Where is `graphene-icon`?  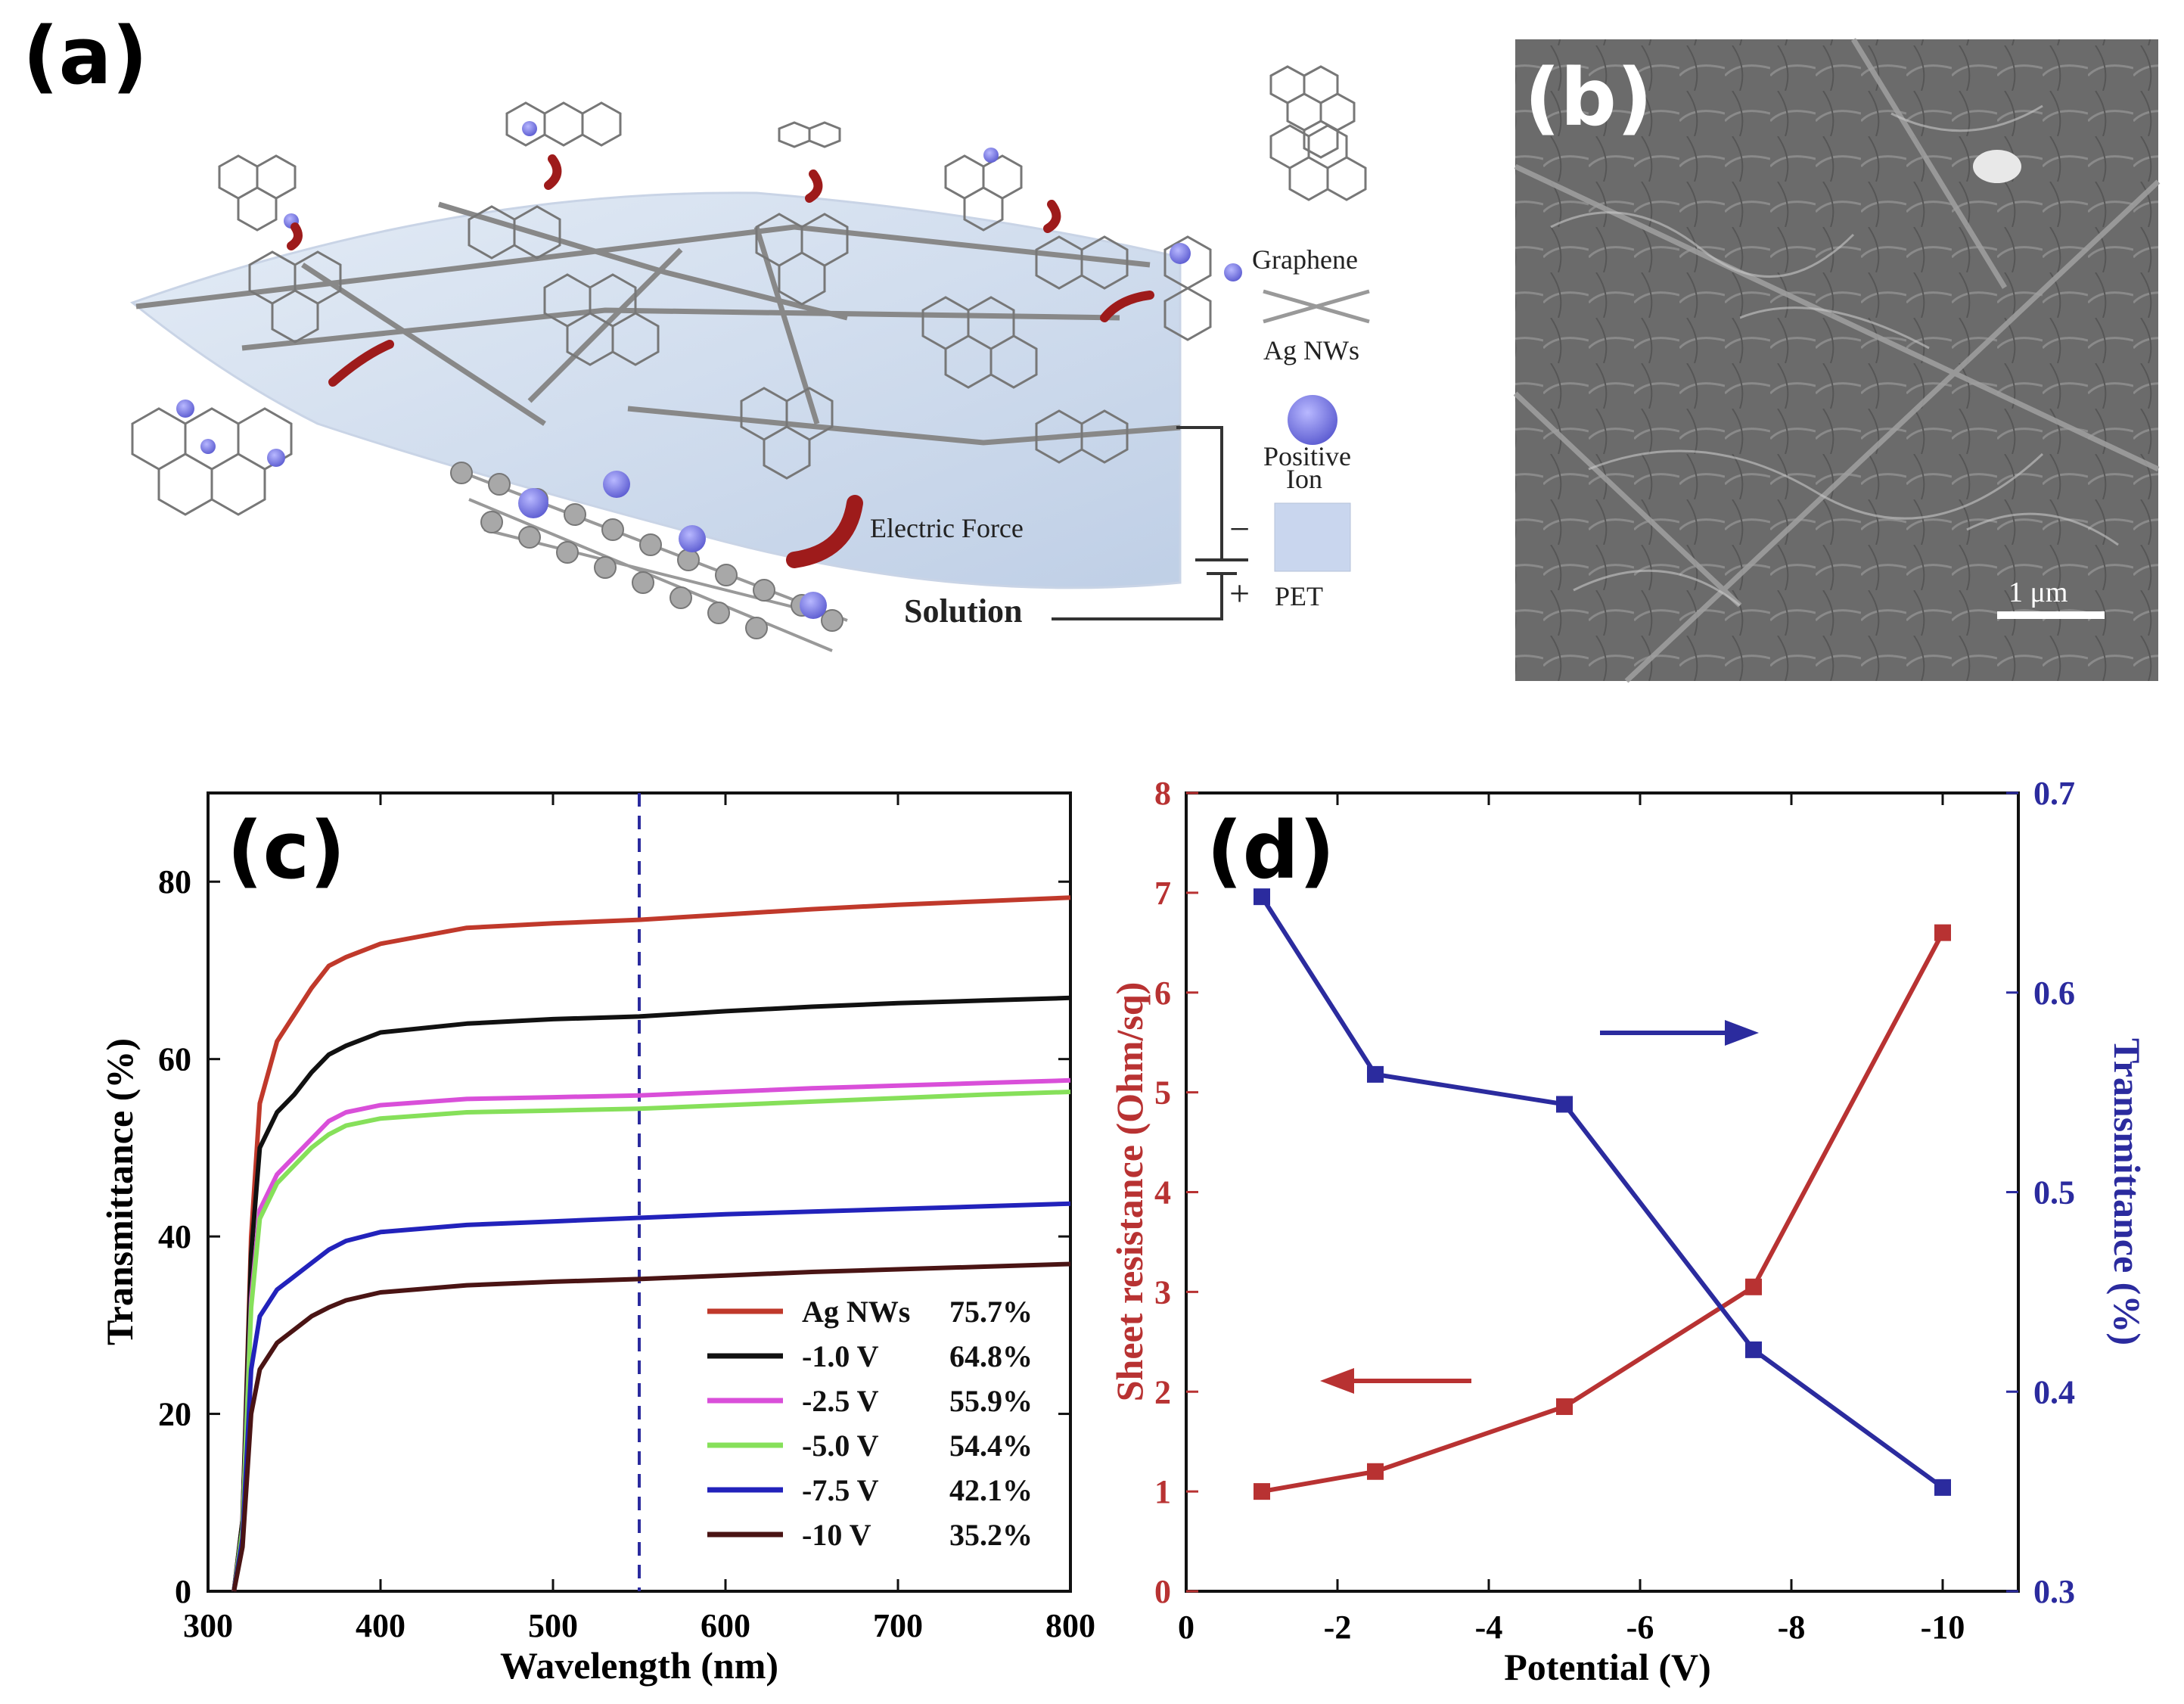
graphene-icon is located at coordinates (1312, 112).